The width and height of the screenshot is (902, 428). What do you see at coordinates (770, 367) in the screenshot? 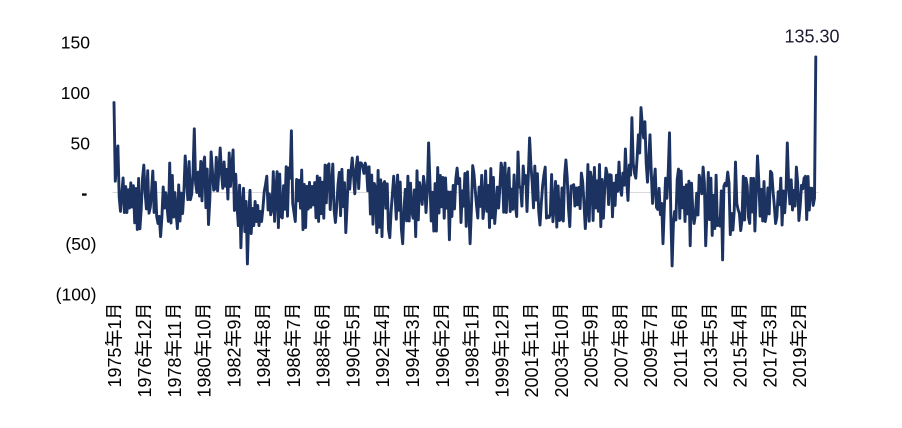
I see `svg-text: 2017` at bounding box center [770, 367].